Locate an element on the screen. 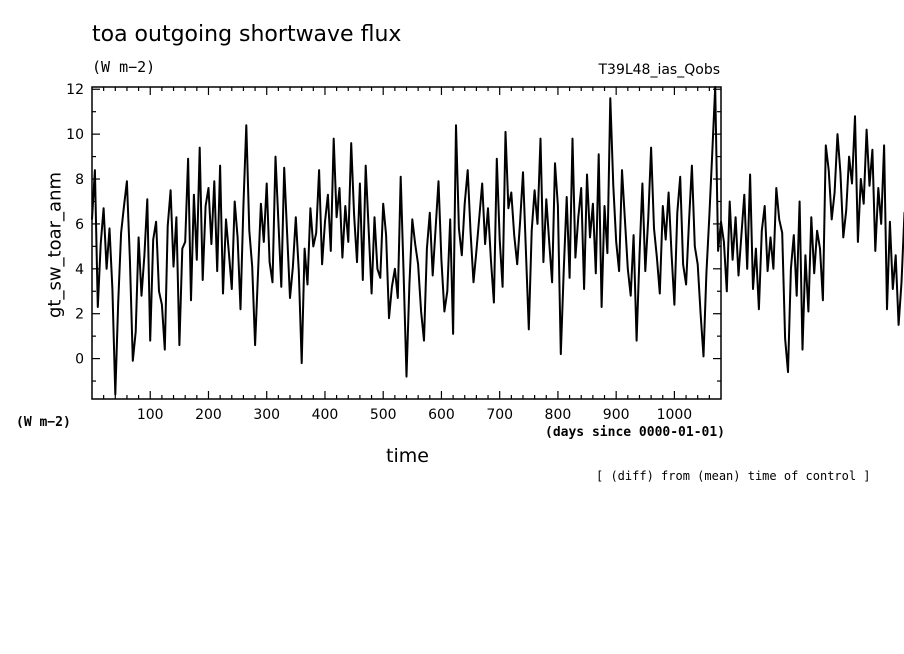  x-tick-label: 1000 is located at coordinates (675, 415).